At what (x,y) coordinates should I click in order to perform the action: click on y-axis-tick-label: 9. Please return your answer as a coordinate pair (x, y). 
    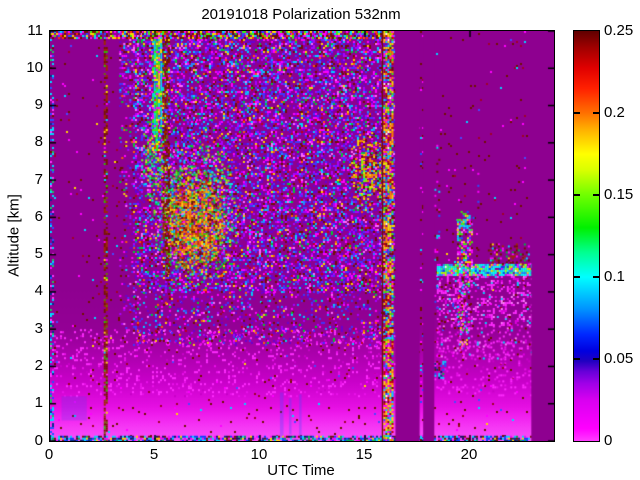
    Looking at the image, I should click on (38, 105).